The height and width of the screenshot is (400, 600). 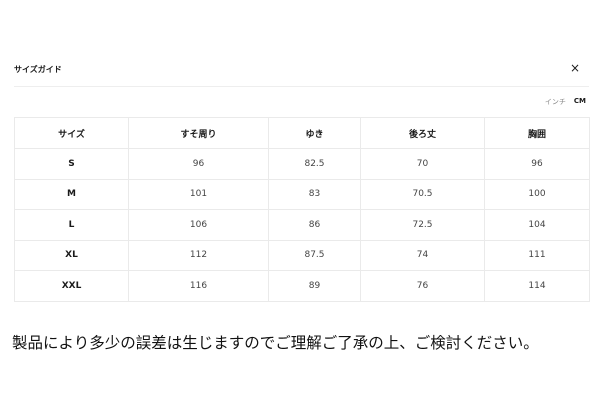 I want to click on value-cell: 112, so click(x=198, y=255).